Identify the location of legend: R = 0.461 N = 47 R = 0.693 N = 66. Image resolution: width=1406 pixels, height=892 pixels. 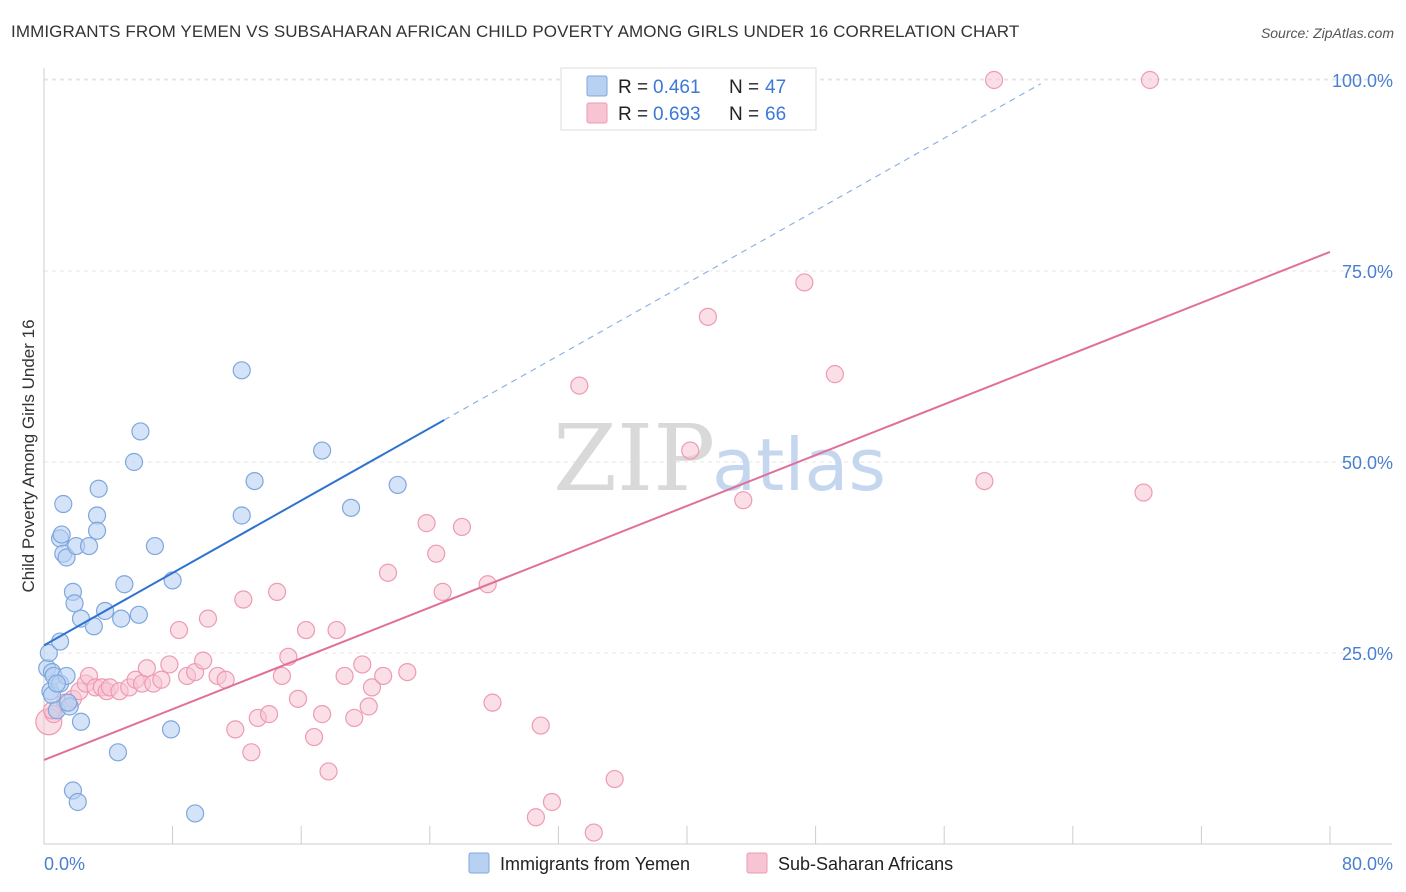
(688, 99).